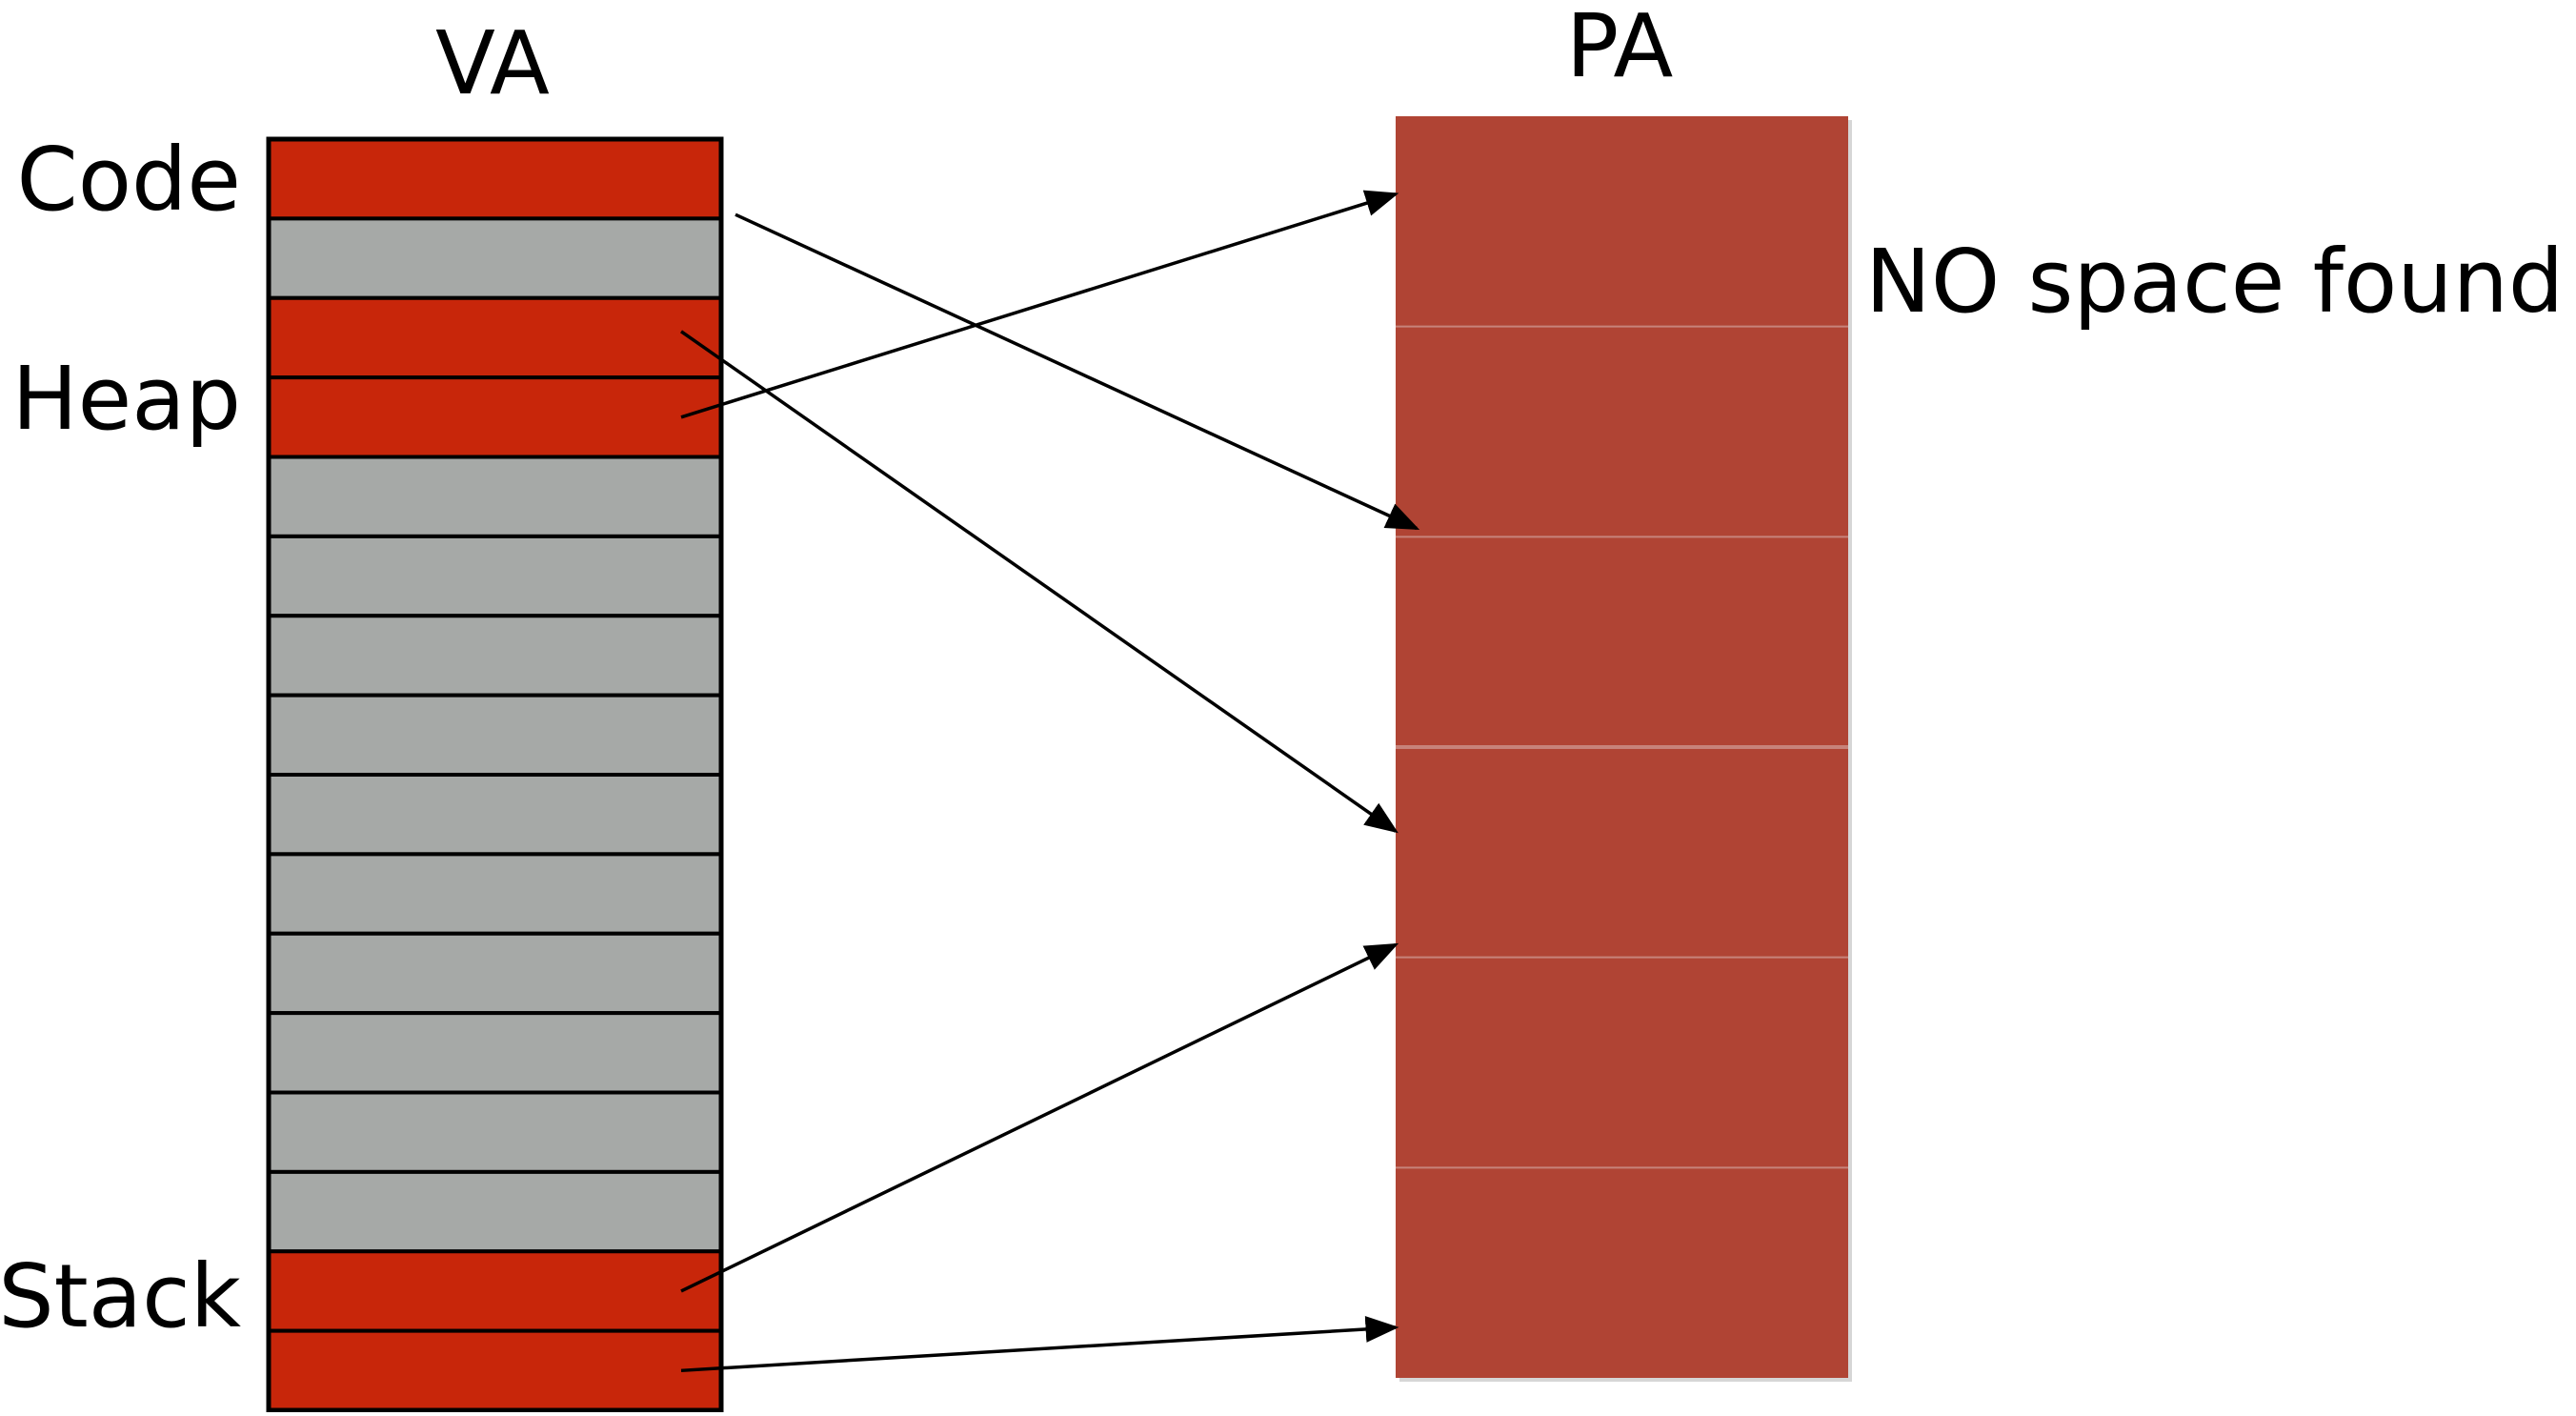 The width and height of the screenshot is (2576, 1416). Describe the element at coordinates (1620, 48) in the screenshot. I see `pa-title: PA` at that location.